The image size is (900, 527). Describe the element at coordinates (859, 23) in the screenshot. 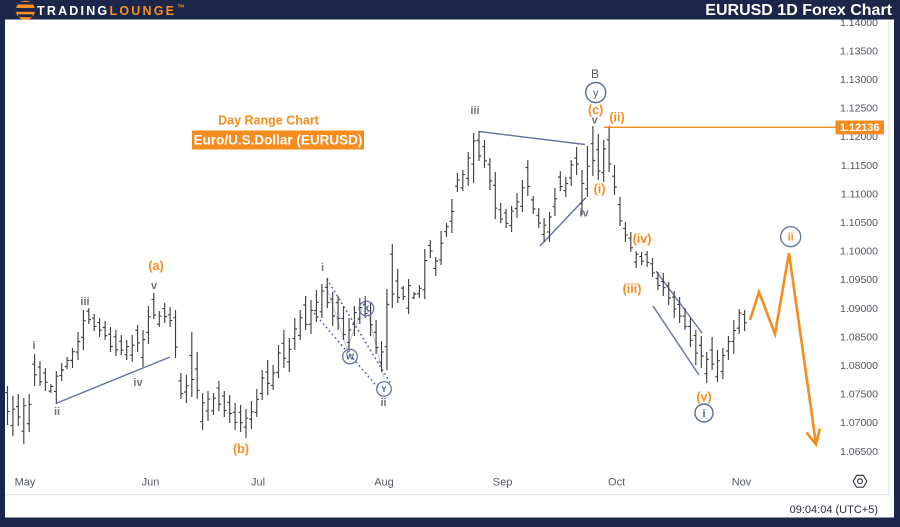

I see `svg-text: 1.14000` at that location.